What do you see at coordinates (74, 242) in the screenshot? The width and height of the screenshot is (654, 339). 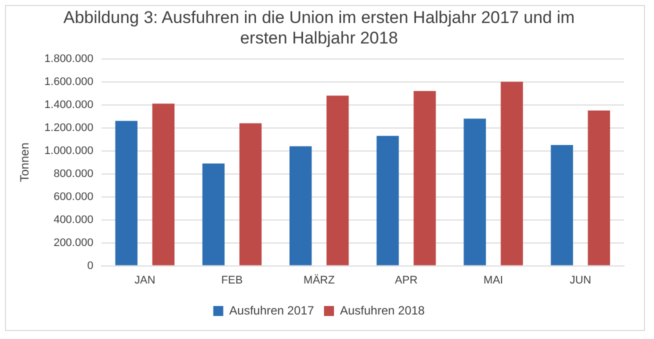 I see `y-tick-label: 200.000` at bounding box center [74, 242].